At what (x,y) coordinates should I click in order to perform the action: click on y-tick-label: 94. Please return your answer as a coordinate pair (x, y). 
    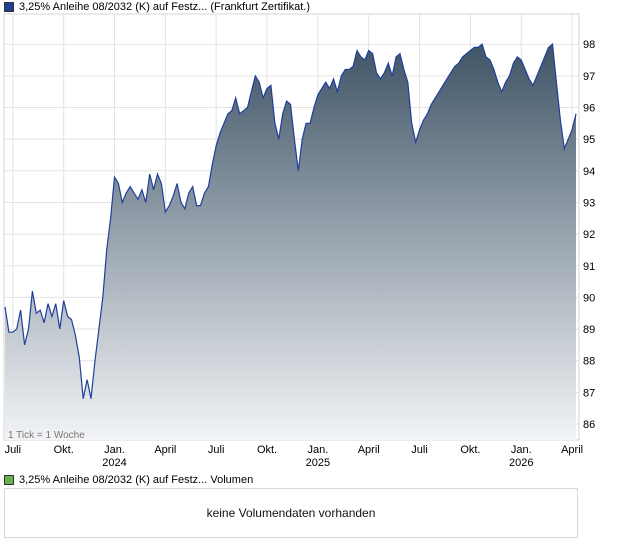
    Looking at the image, I should click on (589, 172).